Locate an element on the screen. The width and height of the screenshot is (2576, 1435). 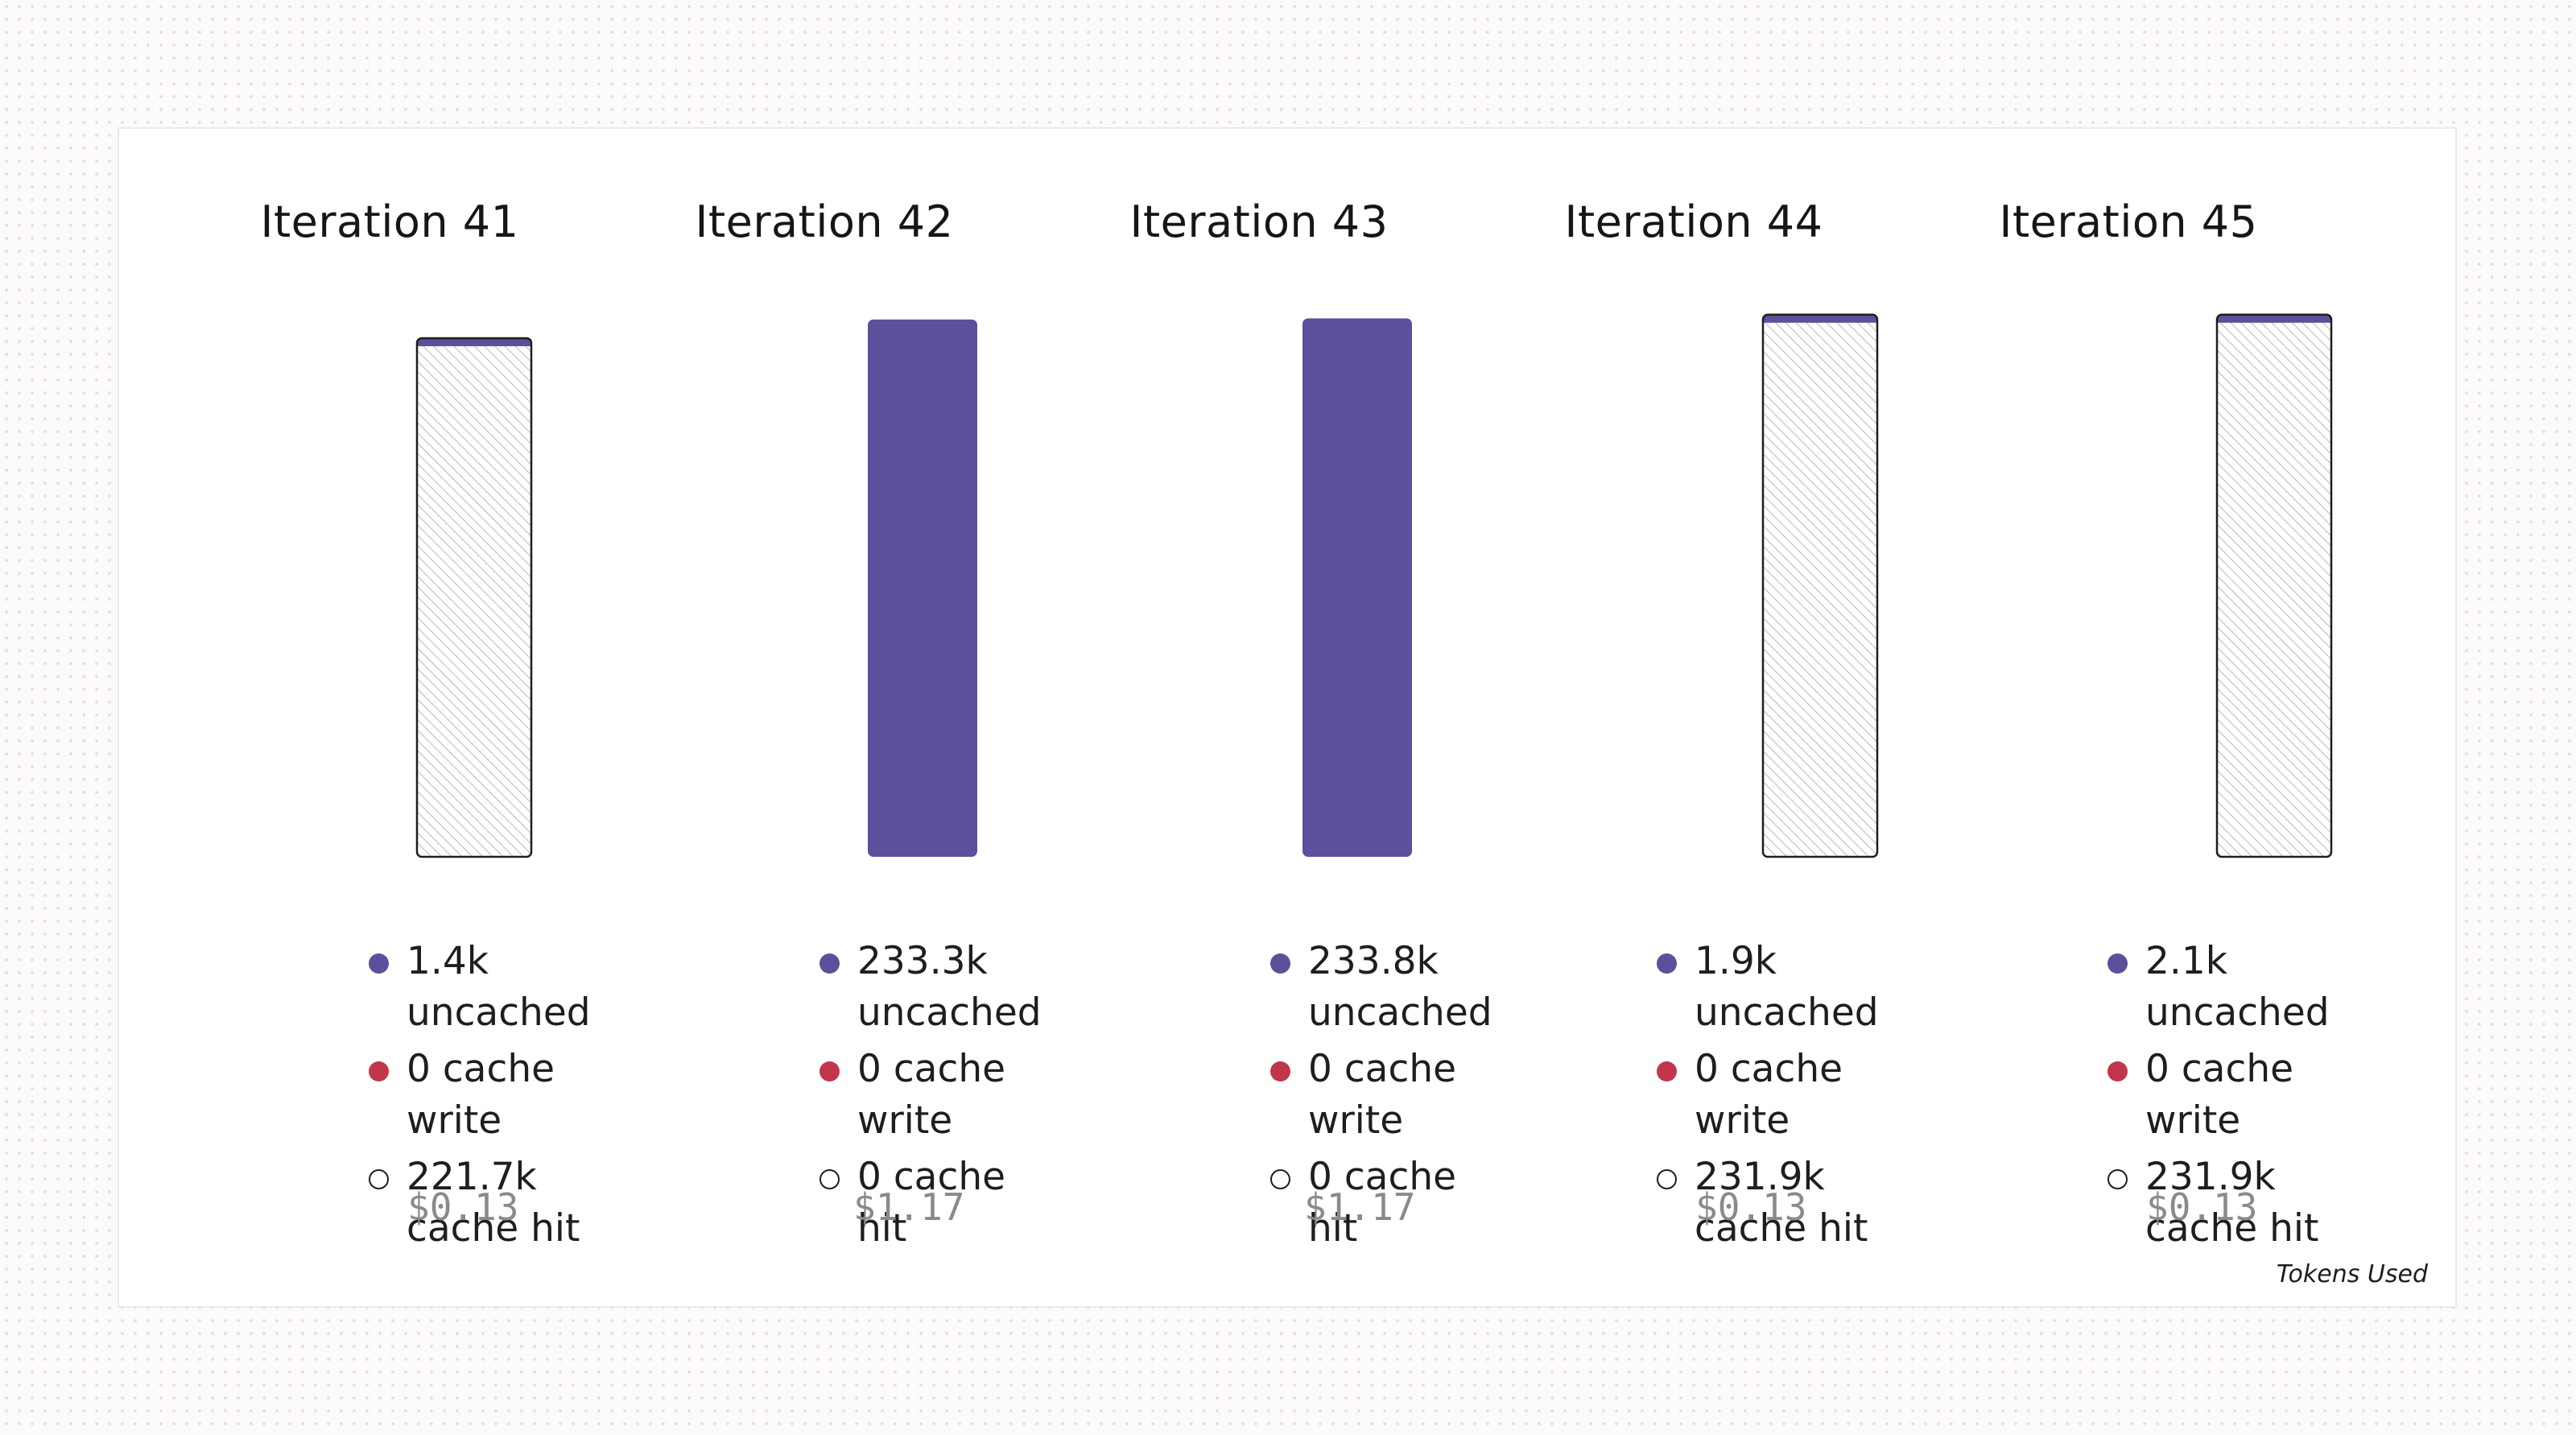
iteration-title: Iteration 42 is located at coordinates (824, 222).